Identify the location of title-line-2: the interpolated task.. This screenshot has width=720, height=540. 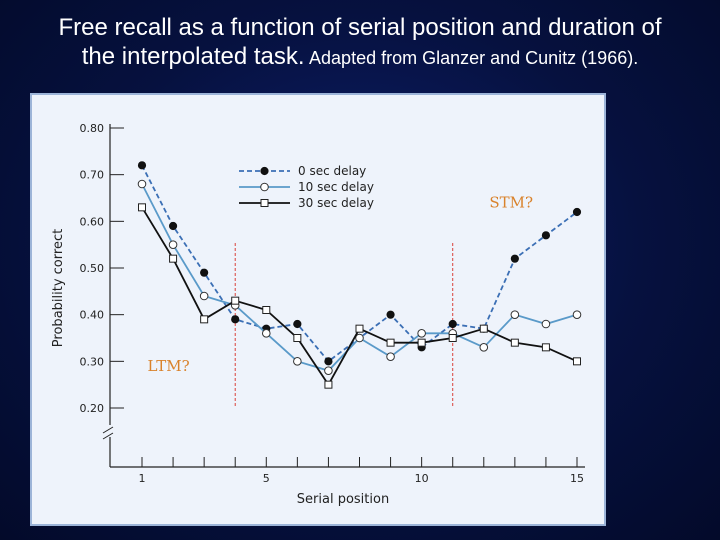
(193, 56).